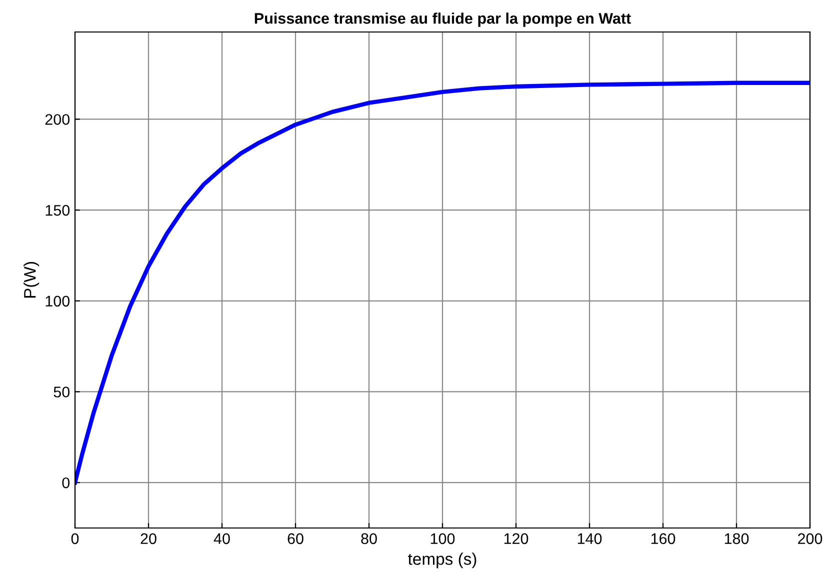  Describe the element at coordinates (663, 538) in the screenshot. I see `x-tick-label: 160` at that location.